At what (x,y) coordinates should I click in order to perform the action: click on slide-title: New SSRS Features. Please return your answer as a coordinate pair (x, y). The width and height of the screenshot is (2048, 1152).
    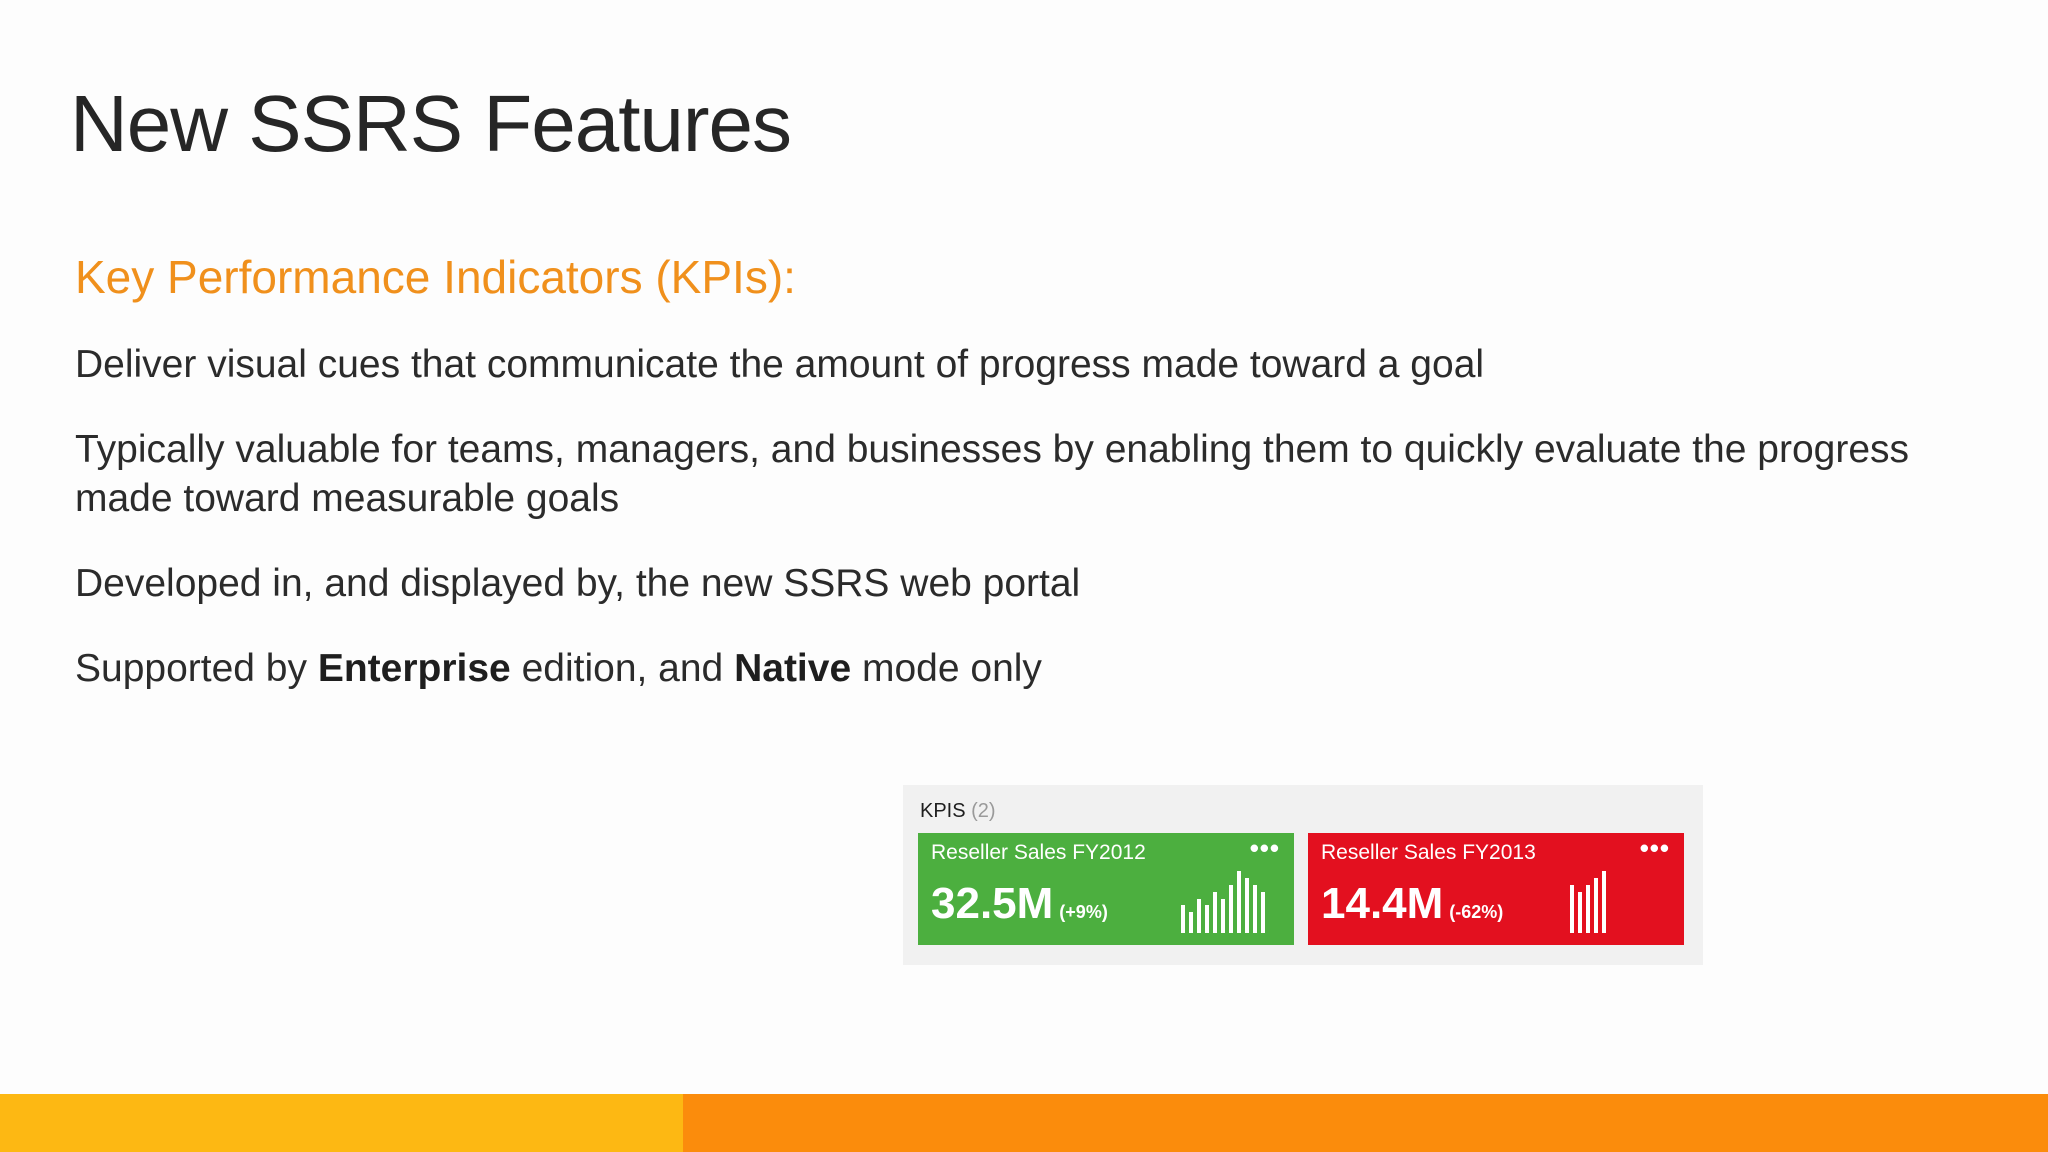
    Looking at the image, I should click on (431, 123).